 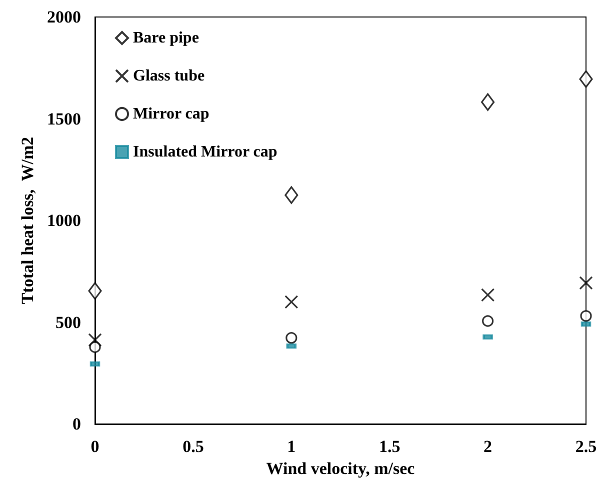 I want to click on x-tick-label: 2.5, so click(x=586, y=446).